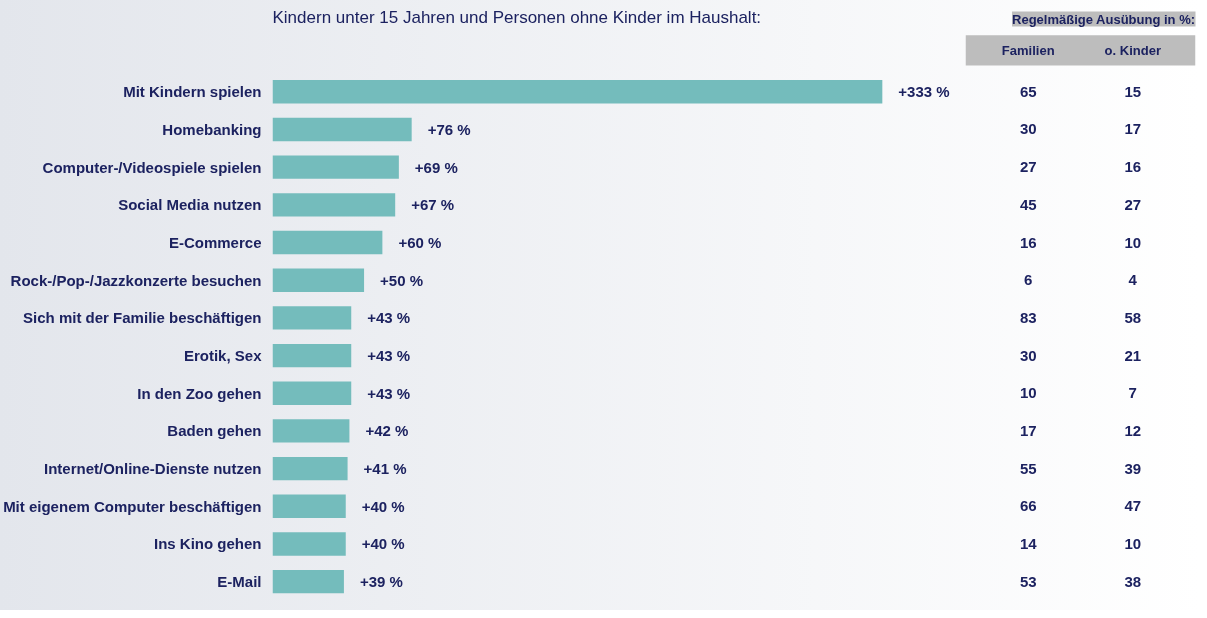  Describe the element at coordinates (1132, 393) in the screenshot. I see `data-label: 7` at that location.